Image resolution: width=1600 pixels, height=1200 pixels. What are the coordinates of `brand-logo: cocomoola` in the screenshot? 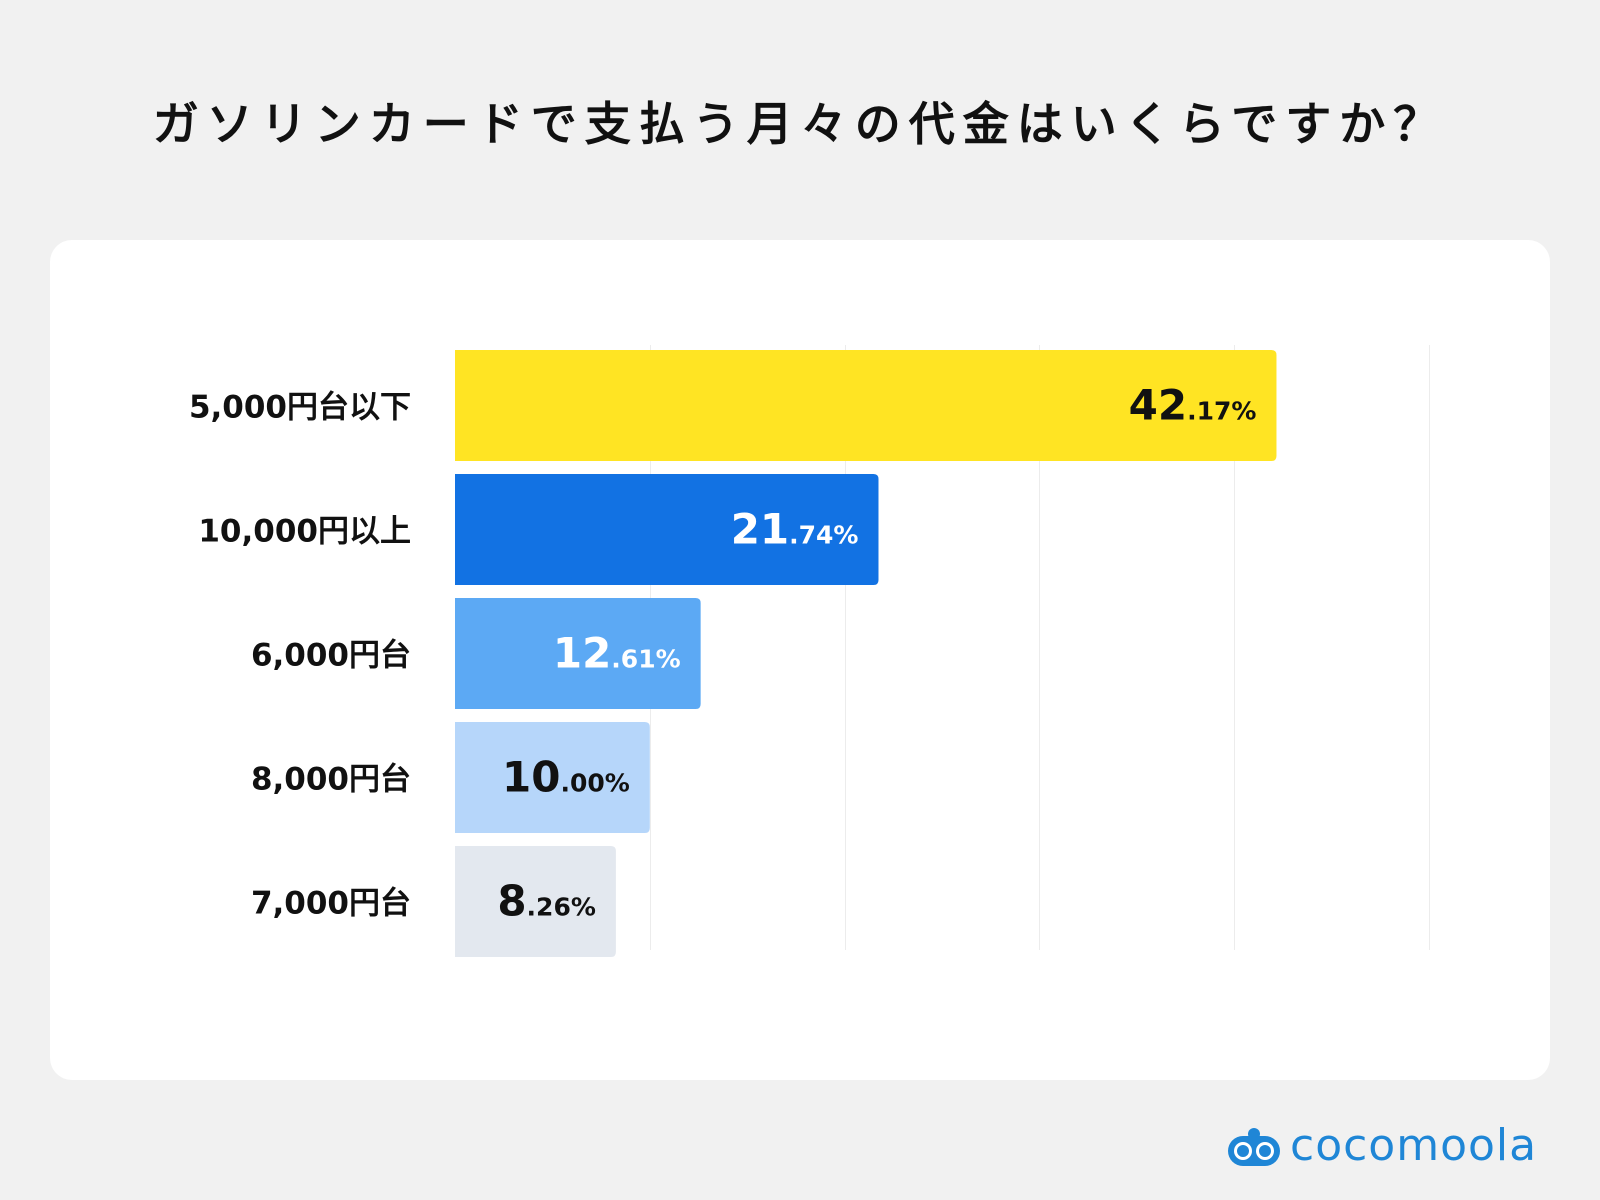 It's located at (1389, 1146).